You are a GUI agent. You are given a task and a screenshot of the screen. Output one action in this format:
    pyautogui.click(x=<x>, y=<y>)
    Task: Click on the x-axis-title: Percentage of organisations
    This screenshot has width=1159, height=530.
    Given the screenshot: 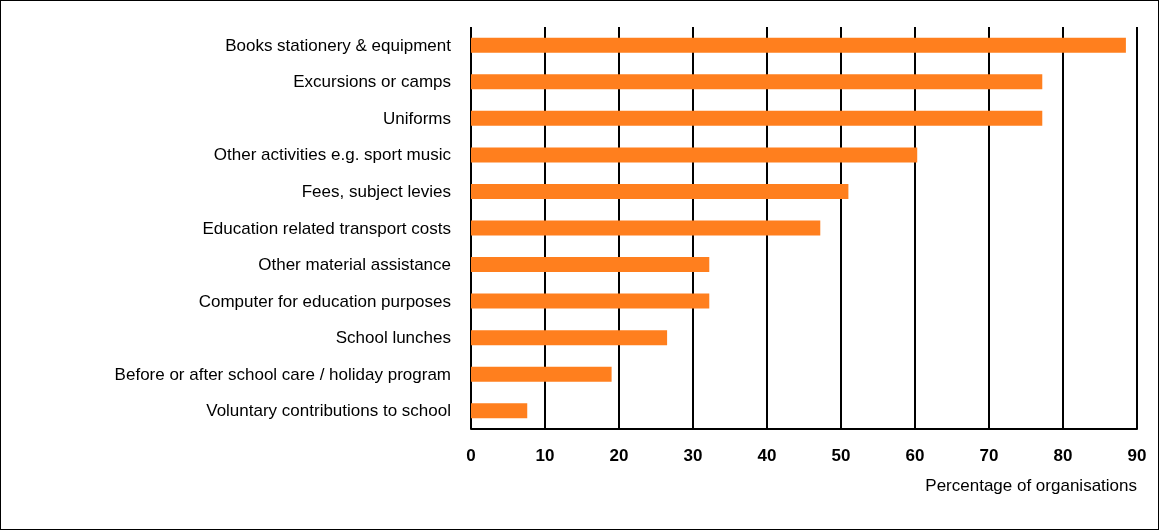 What is the action you would take?
    pyautogui.click(x=1031, y=485)
    